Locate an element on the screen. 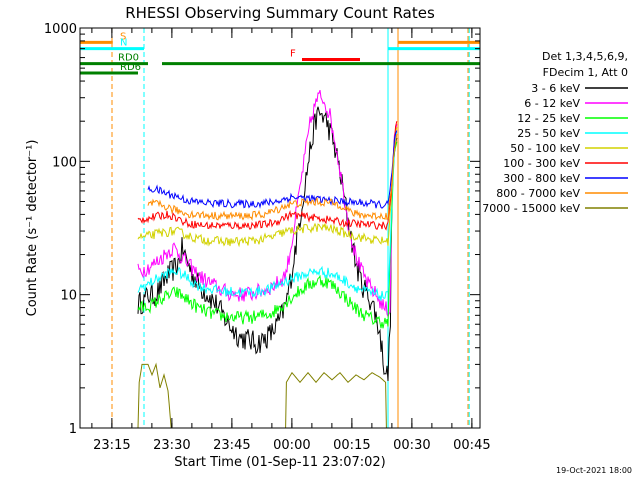 This screenshot has height=480, width=640. state-bar-label: S is located at coordinates (123, 36).